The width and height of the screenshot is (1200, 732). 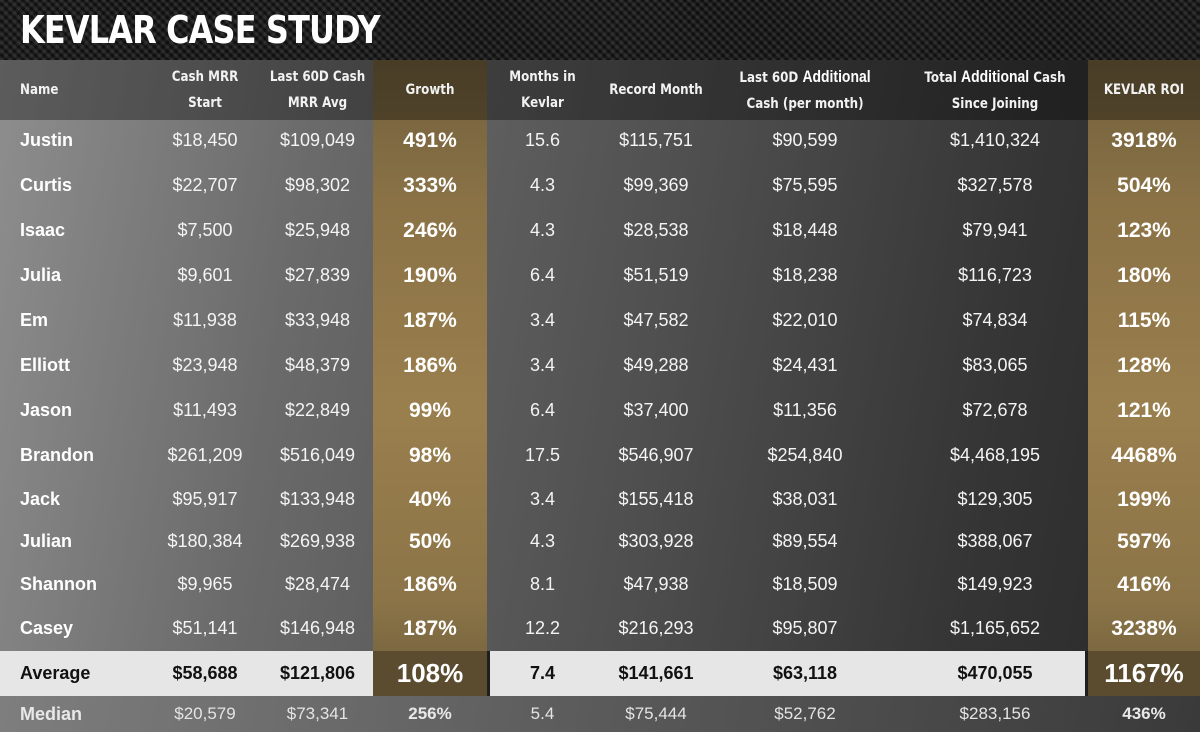 What do you see at coordinates (1144, 275) in the screenshot?
I see `cell-roi: 180%` at bounding box center [1144, 275].